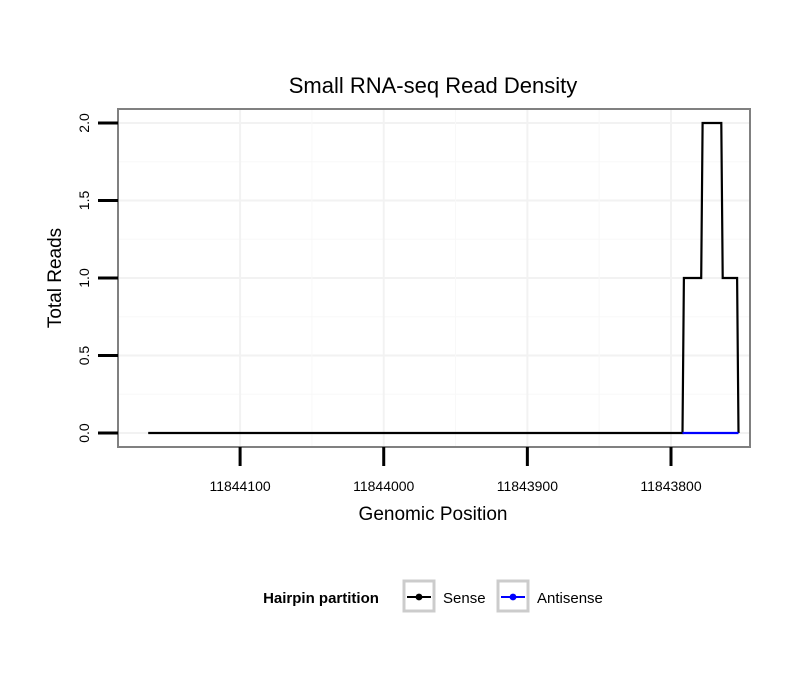  Describe the element at coordinates (527, 486) in the screenshot. I see `x-tick-label: 11843900` at that location.